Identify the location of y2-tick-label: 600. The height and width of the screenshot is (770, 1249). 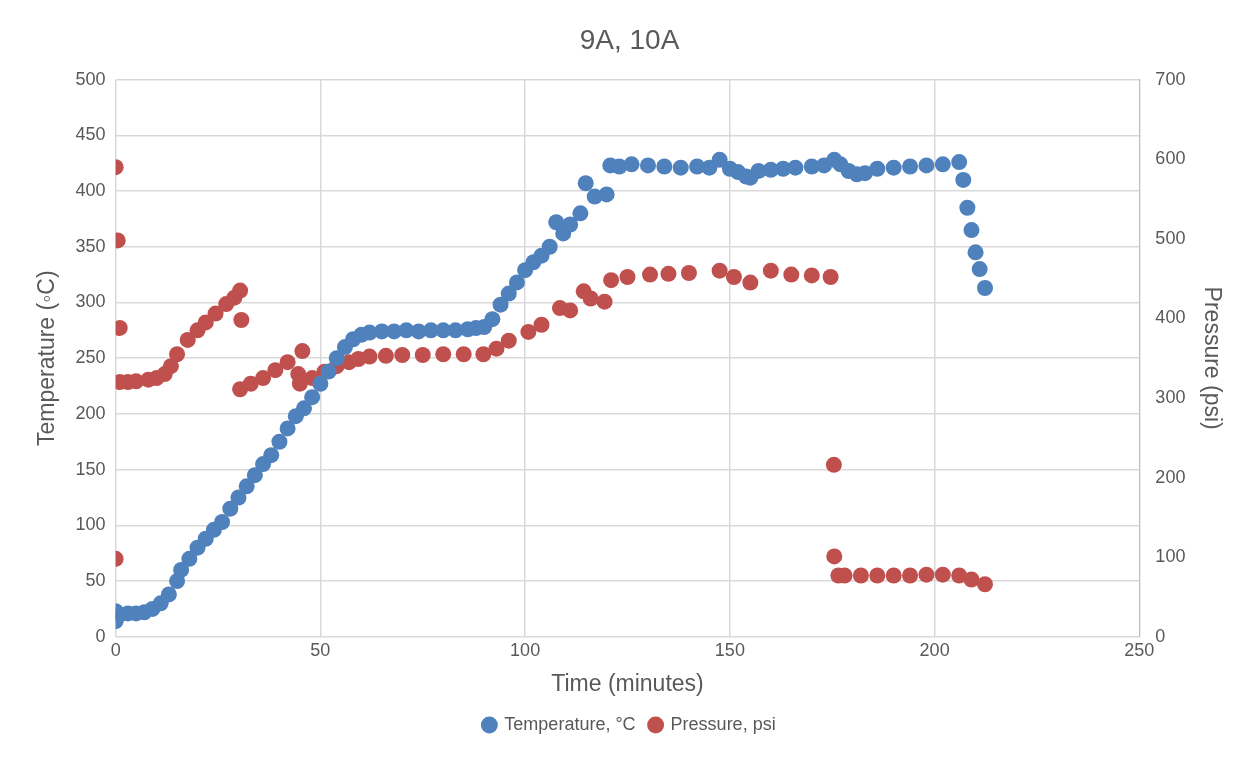
(1170, 158).